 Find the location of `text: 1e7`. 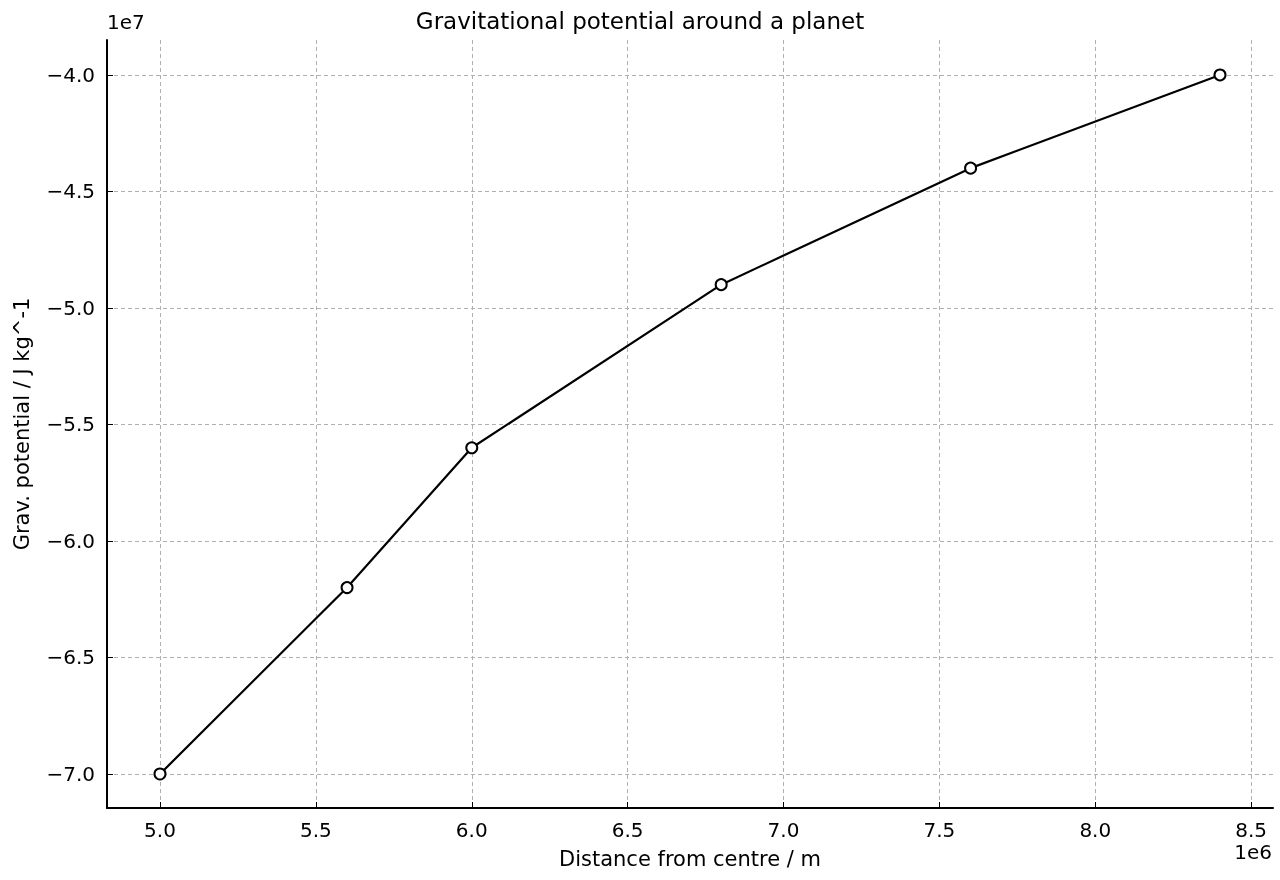

text: 1e7 is located at coordinates (126, 22).